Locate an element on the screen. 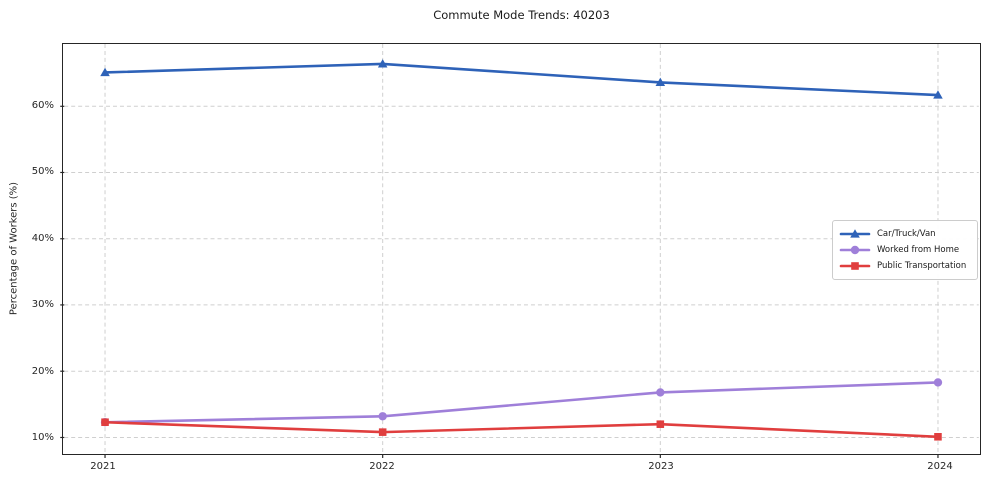  legend-item-public-transportation: Public Transportation is located at coordinates (904, 266).